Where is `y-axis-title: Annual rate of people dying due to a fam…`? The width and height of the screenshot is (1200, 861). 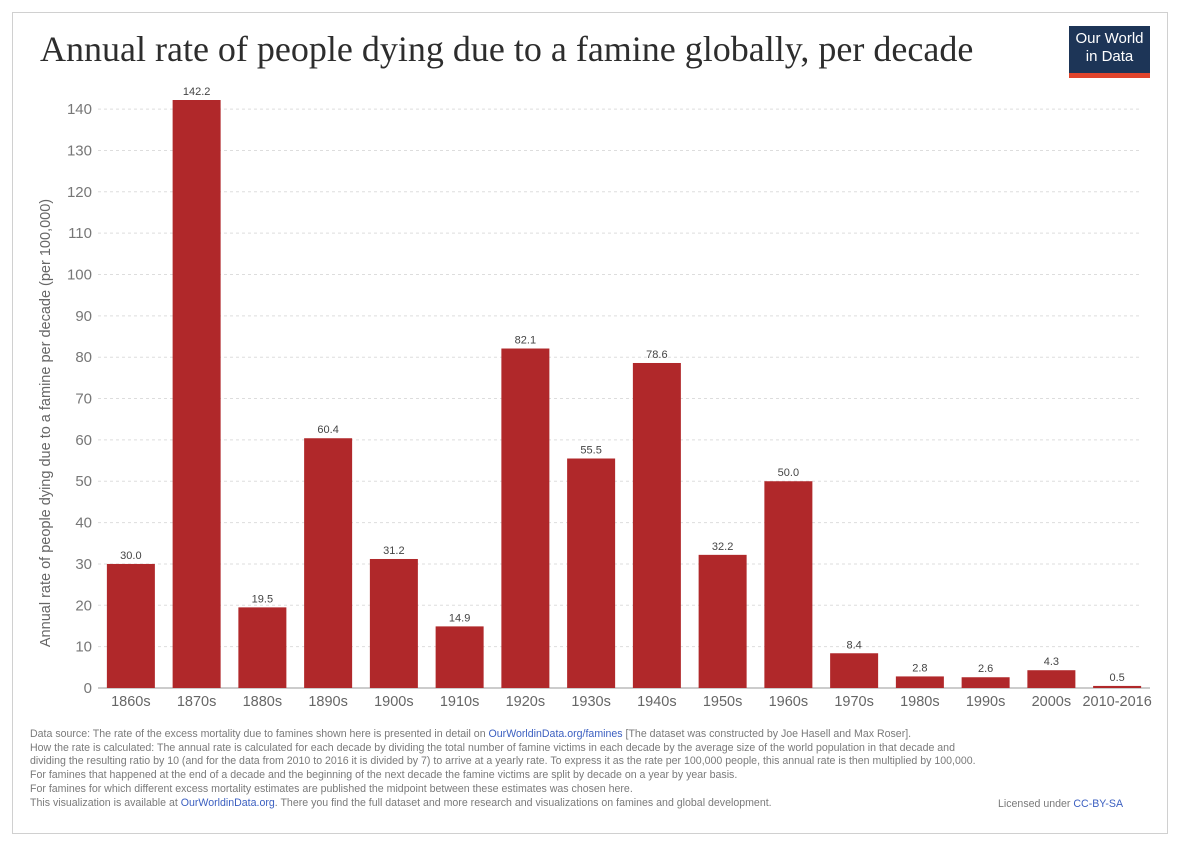 y-axis-title: Annual rate of people dying due to a fam… is located at coordinates (46, 423).